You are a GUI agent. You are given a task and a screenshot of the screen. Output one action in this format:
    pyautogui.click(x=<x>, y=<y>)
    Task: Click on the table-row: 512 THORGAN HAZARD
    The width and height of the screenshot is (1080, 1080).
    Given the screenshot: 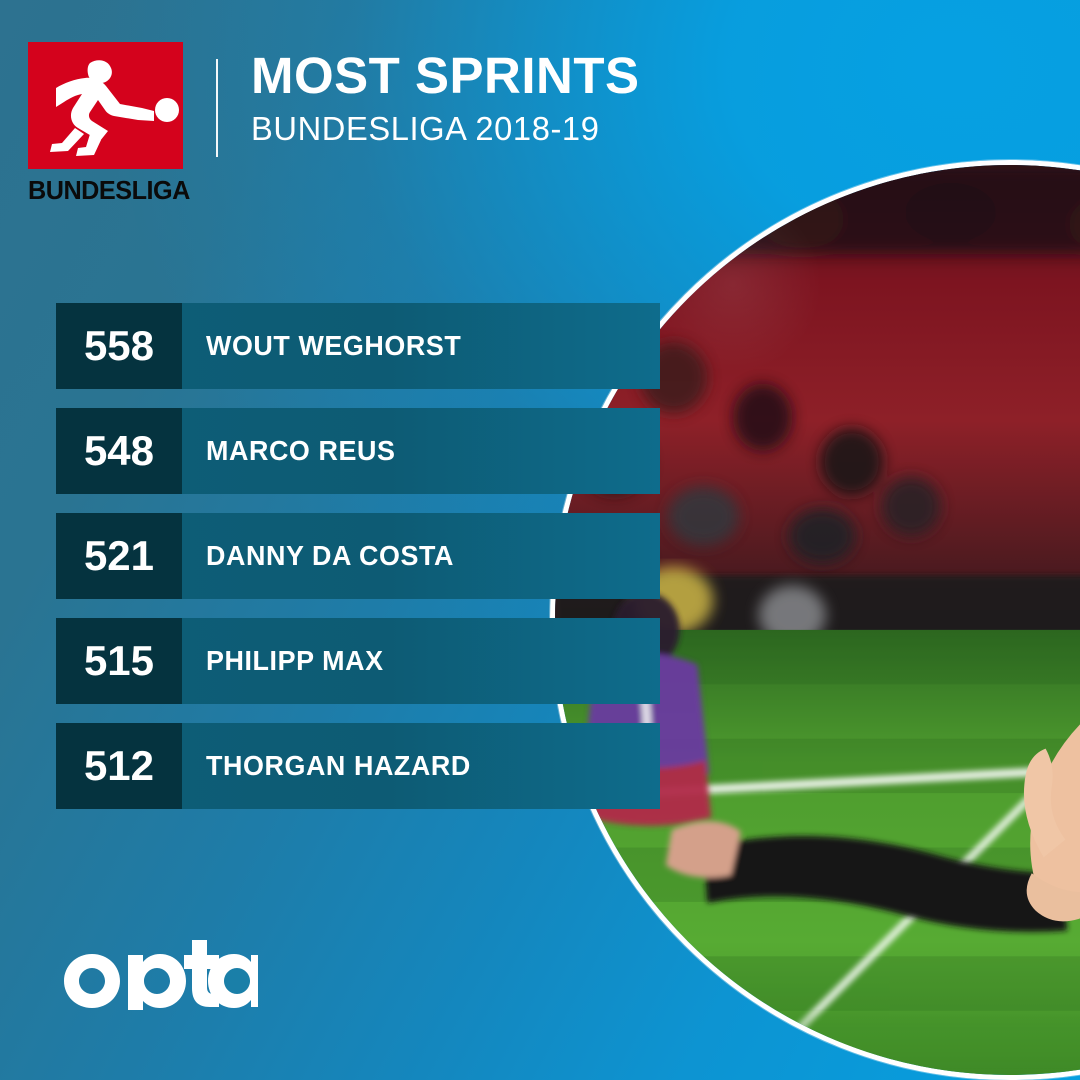 What is the action you would take?
    pyautogui.click(x=358, y=766)
    